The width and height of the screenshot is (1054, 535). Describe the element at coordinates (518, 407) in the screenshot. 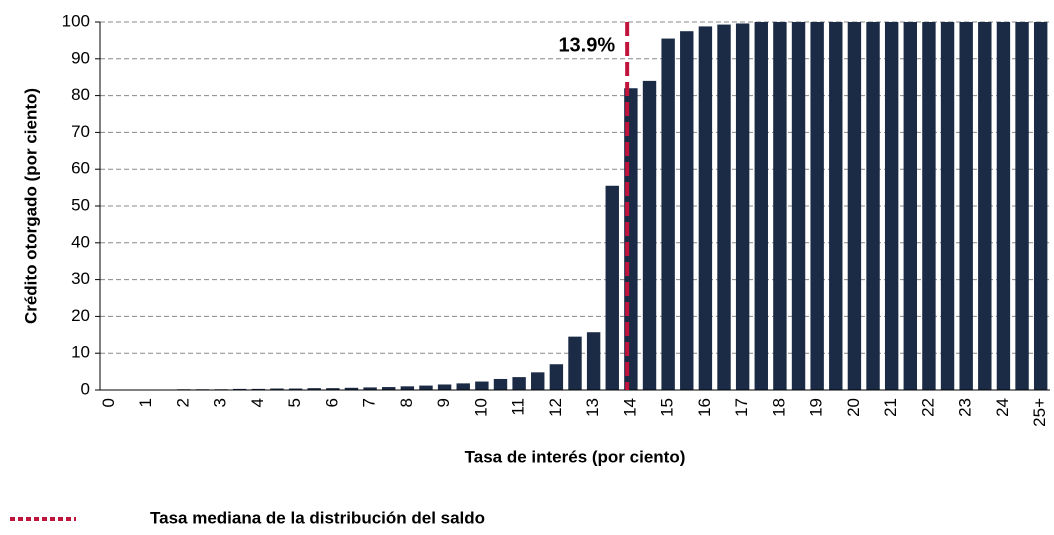

I see `x-tick-label: 11` at that location.